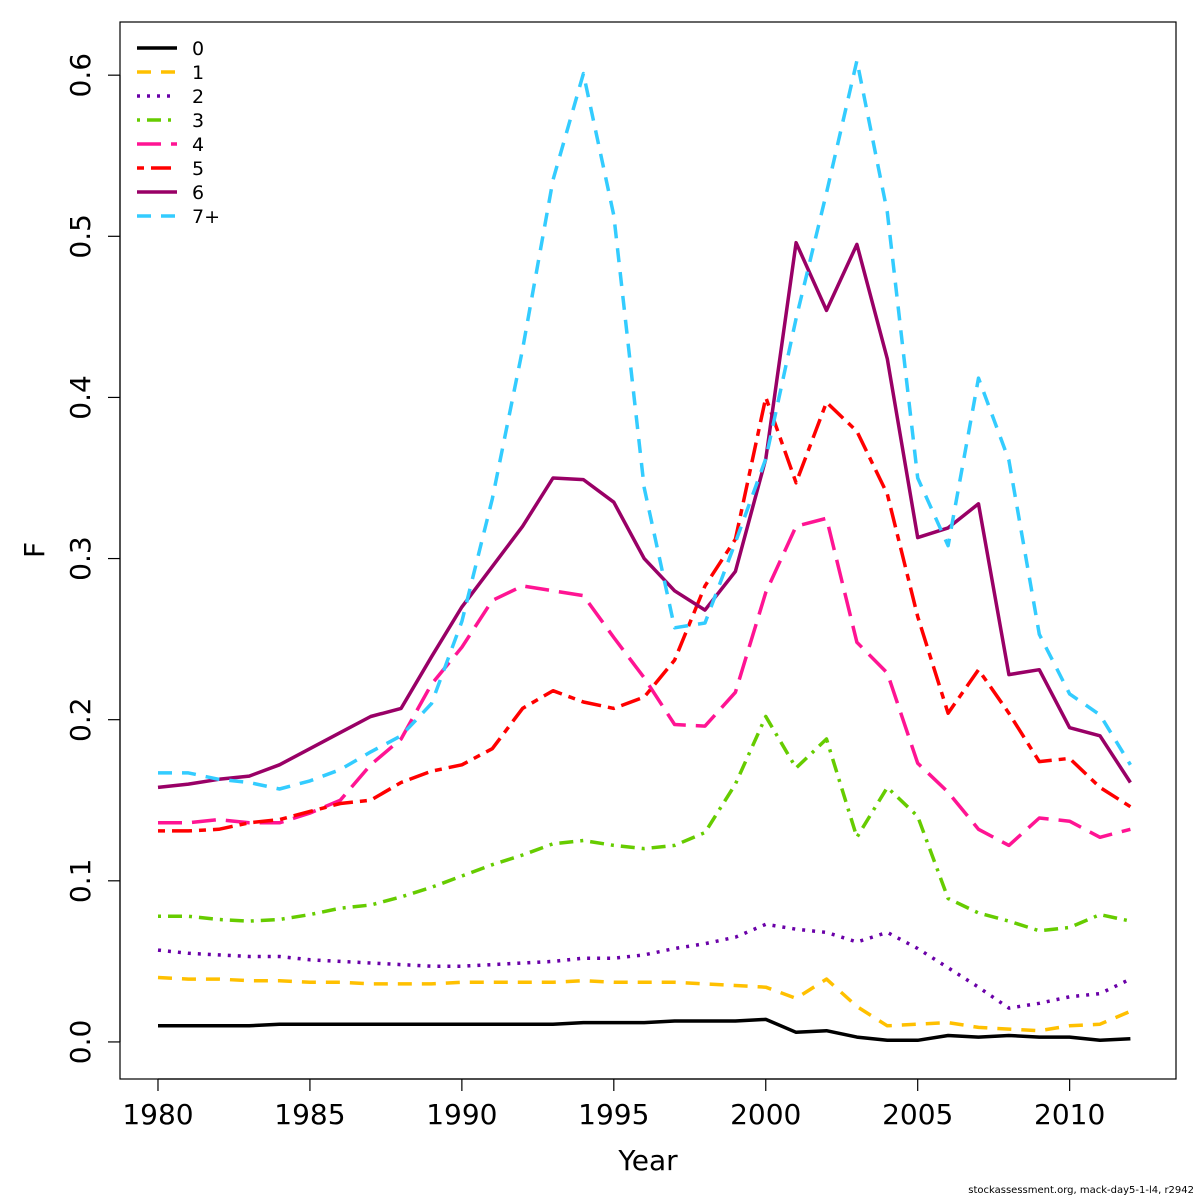 The width and height of the screenshot is (1200, 1200). I want to click on legend-label: 3, so click(198, 121).